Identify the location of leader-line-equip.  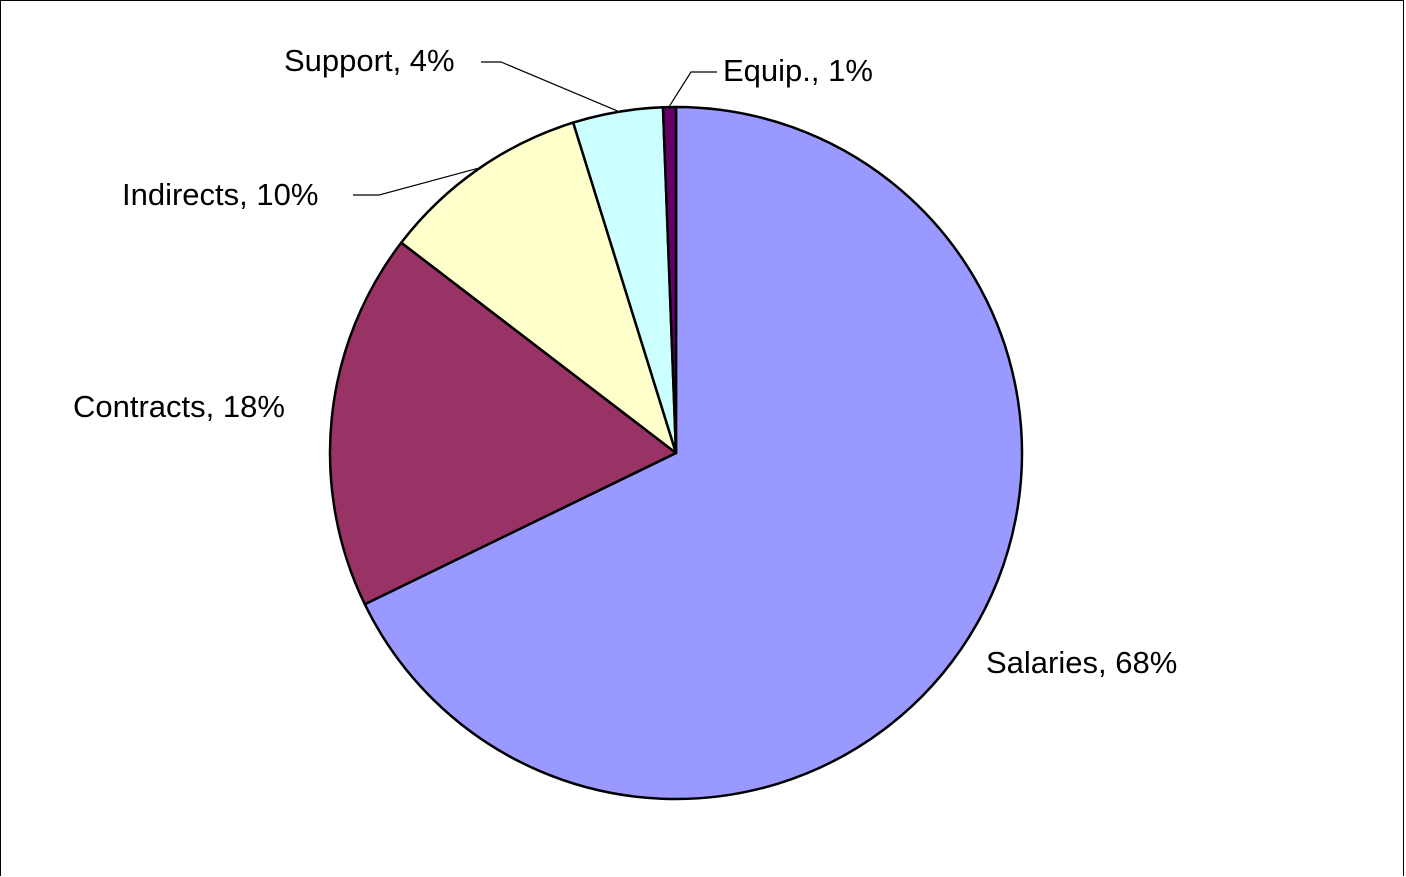
(692, 89).